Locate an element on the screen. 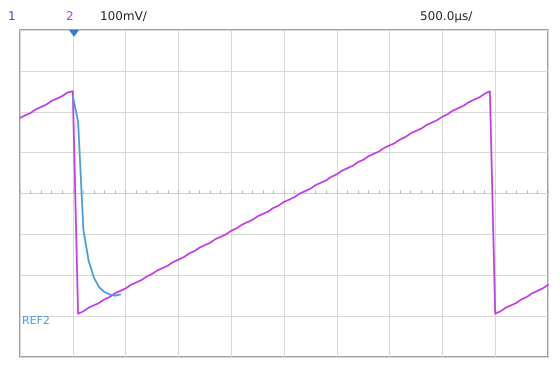 The height and width of the screenshot is (370, 560). text: REF2 is located at coordinates (36, 321).